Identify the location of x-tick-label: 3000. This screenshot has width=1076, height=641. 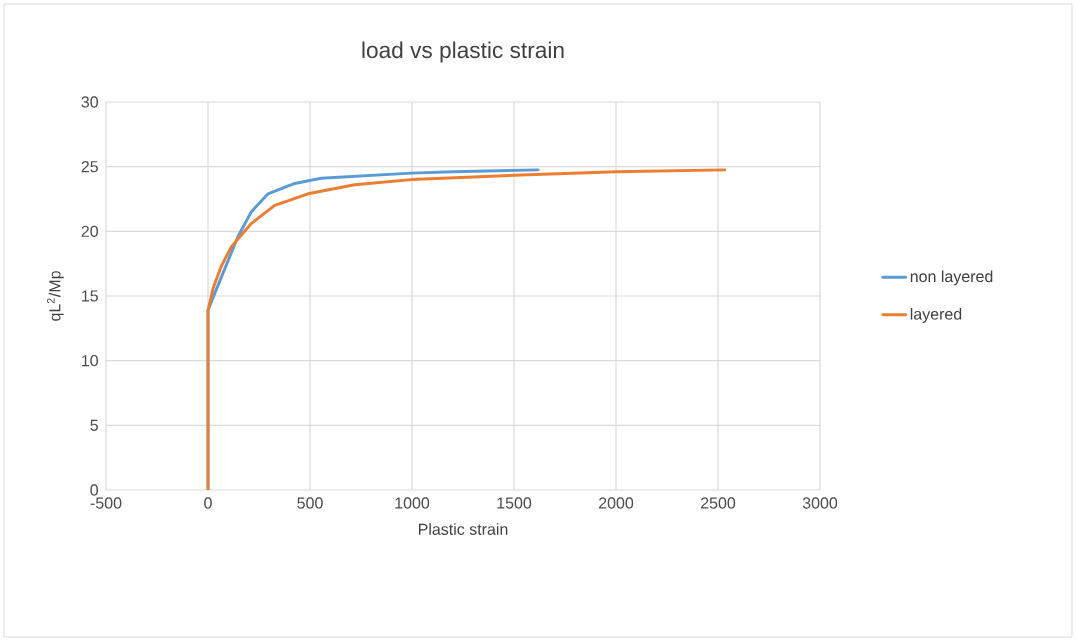
(820, 503).